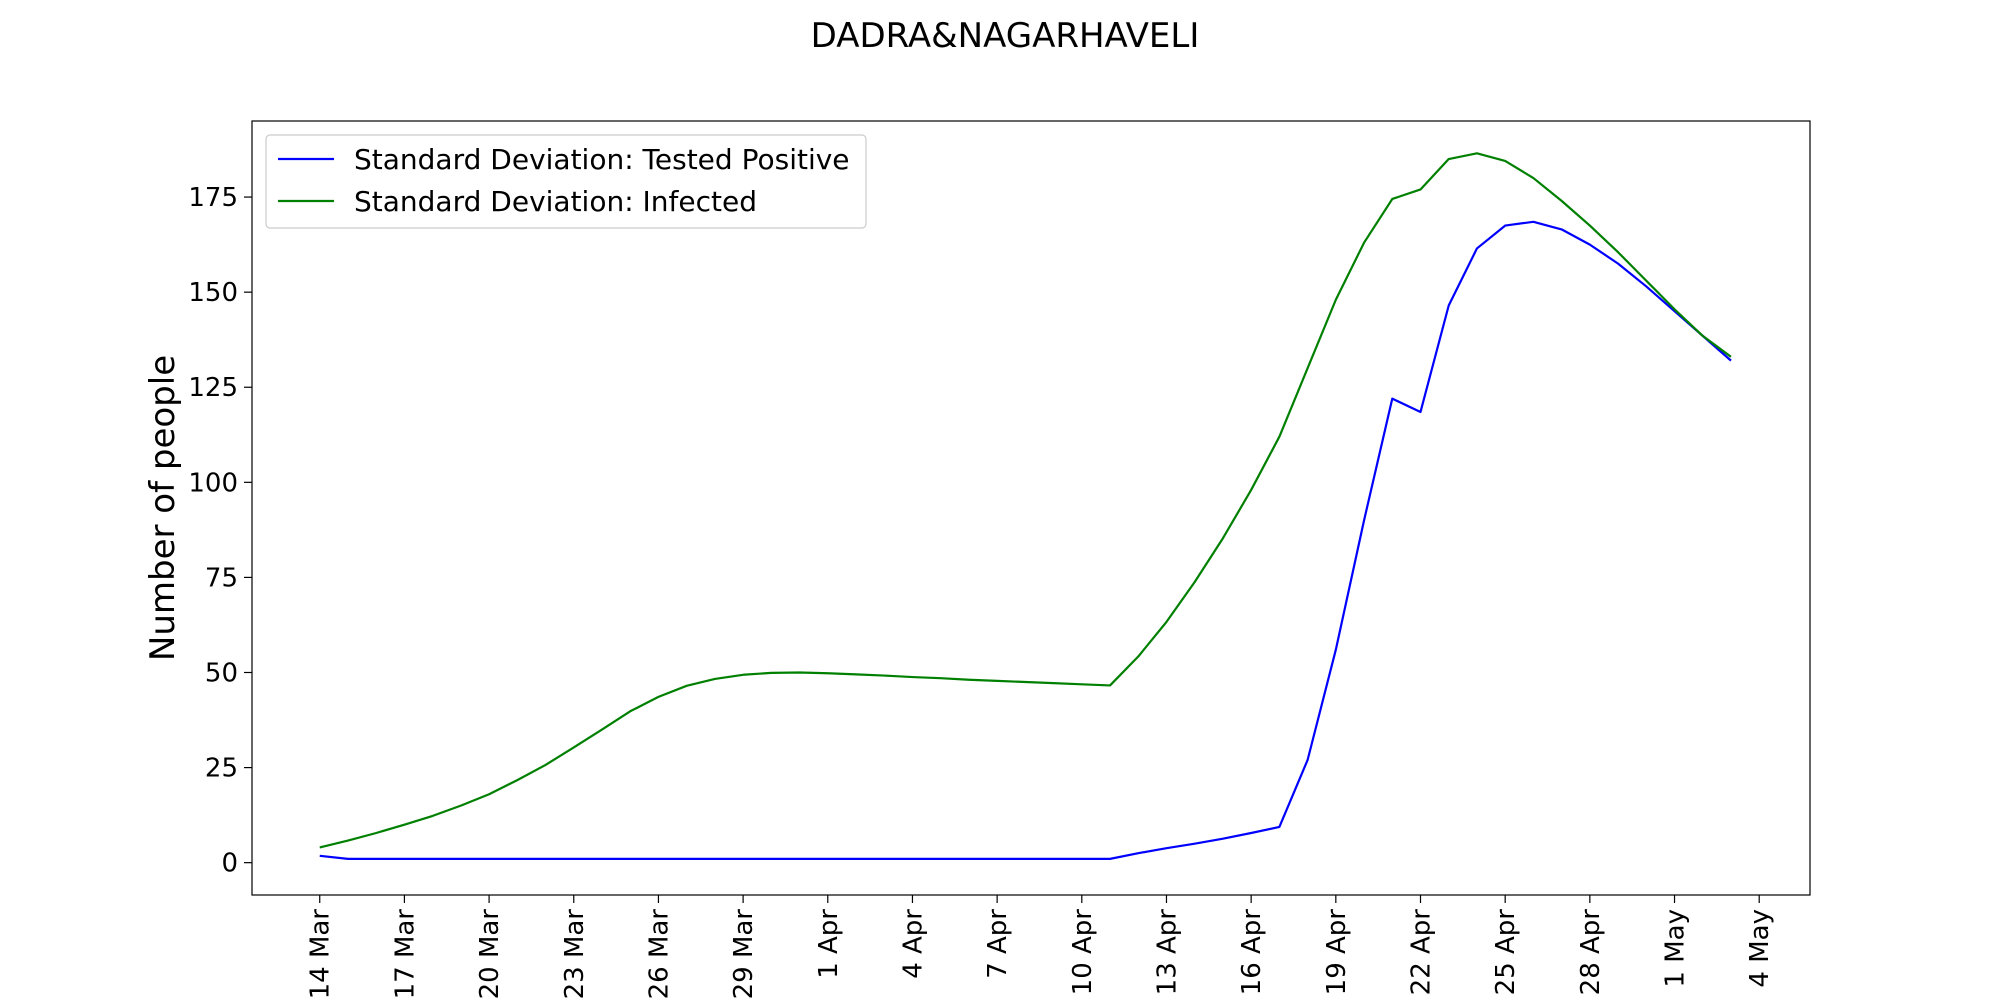  I want to click on legend-label-1: Standard Deviation: Infected, so click(555, 201).